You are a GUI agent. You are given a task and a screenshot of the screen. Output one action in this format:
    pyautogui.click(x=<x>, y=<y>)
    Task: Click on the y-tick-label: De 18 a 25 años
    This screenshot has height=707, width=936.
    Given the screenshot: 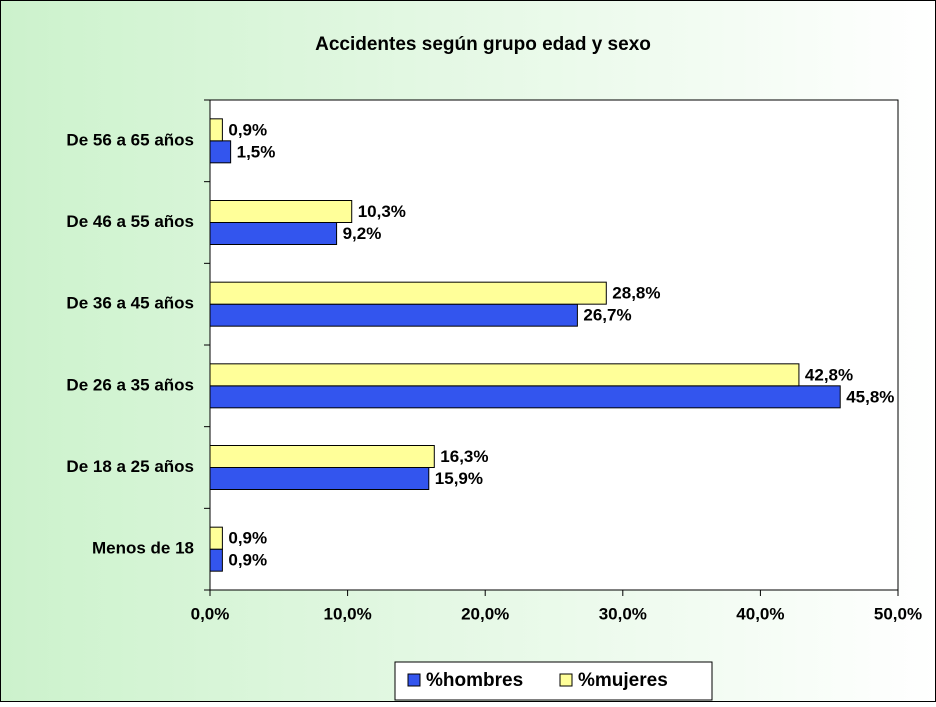 What is the action you would take?
    pyautogui.click(x=130, y=466)
    